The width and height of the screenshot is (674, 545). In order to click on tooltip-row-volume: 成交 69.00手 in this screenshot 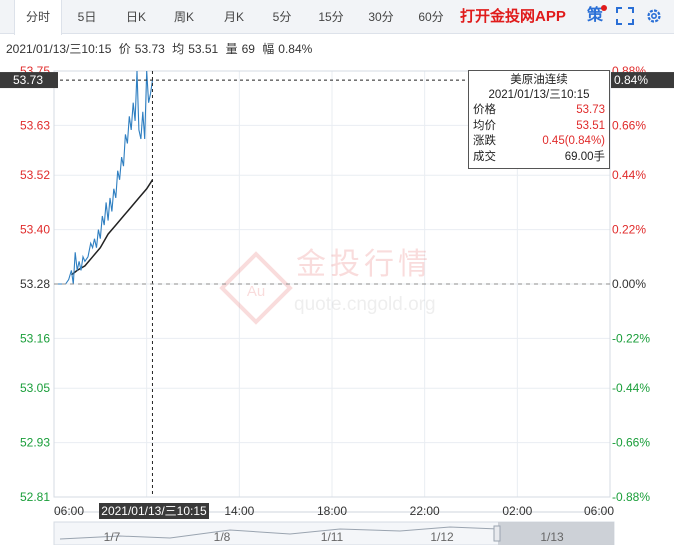, I will do `click(539, 158)`.